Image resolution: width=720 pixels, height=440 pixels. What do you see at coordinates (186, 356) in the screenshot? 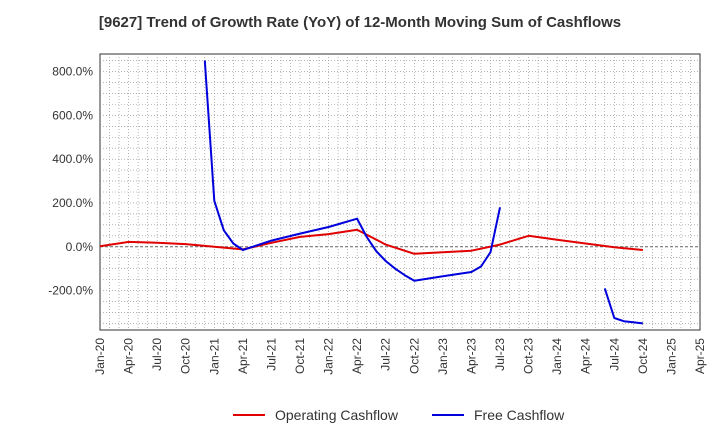
I see `x-tick-label: Oct-20` at bounding box center [186, 356].